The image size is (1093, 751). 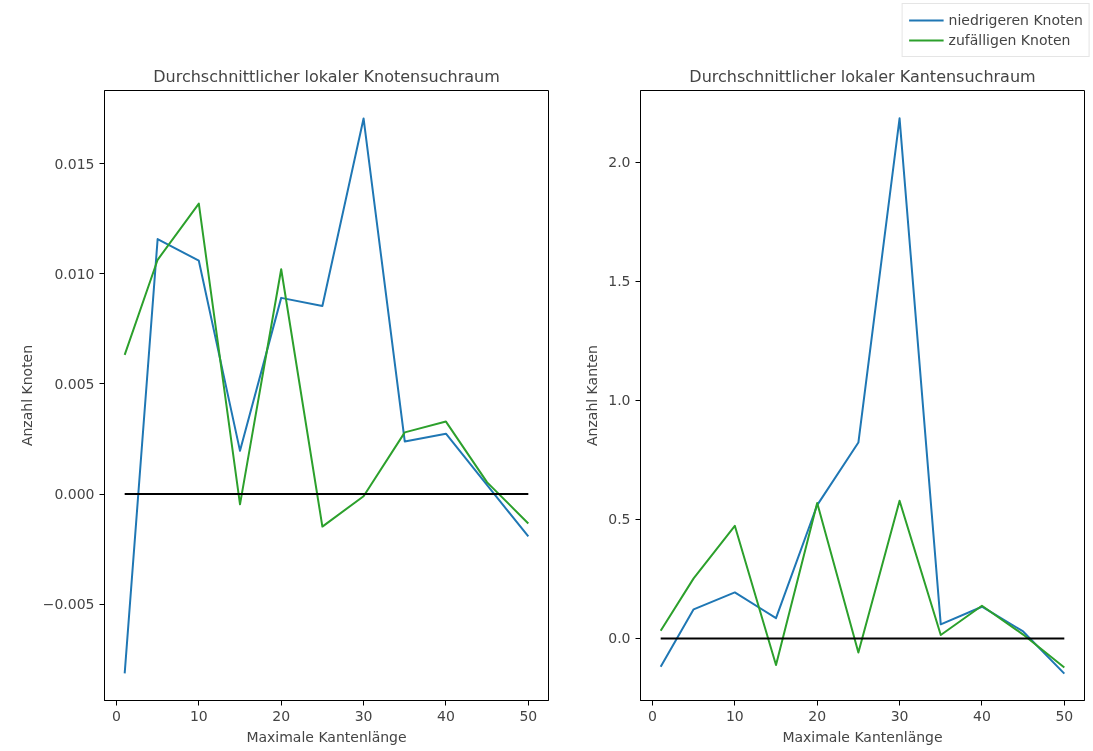 I want to click on y-tick-label: 0.000, so click(x=74, y=494).